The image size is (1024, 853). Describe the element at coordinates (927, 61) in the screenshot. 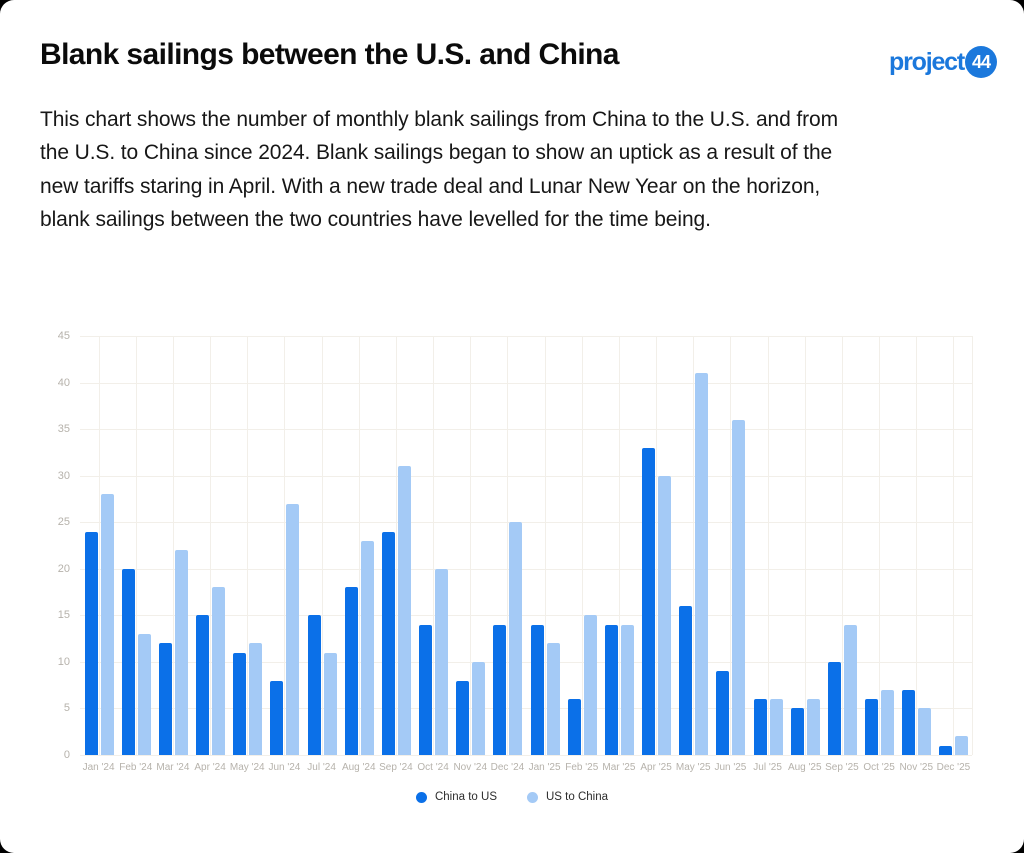

I see `logo-wordmark: project` at that location.